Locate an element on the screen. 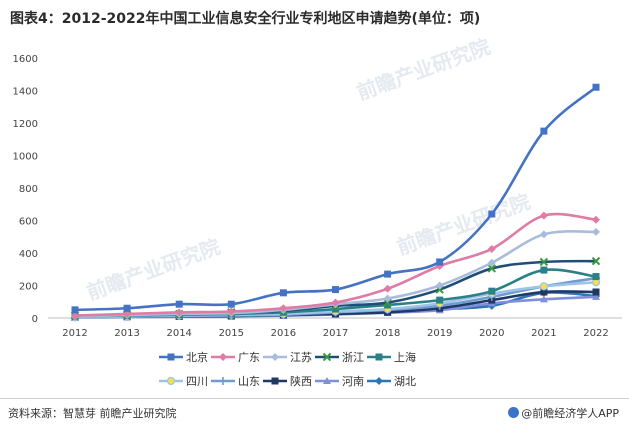 The height and width of the screenshot is (434, 629). legend-label: 上海 is located at coordinates (405, 357).